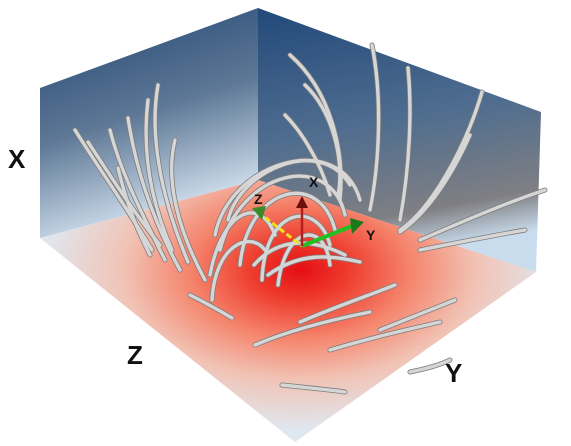 This screenshot has height=446, width=571. What do you see at coordinates (17, 159) in the screenshot?
I see `axis-label-x: X` at bounding box center [17, 159].